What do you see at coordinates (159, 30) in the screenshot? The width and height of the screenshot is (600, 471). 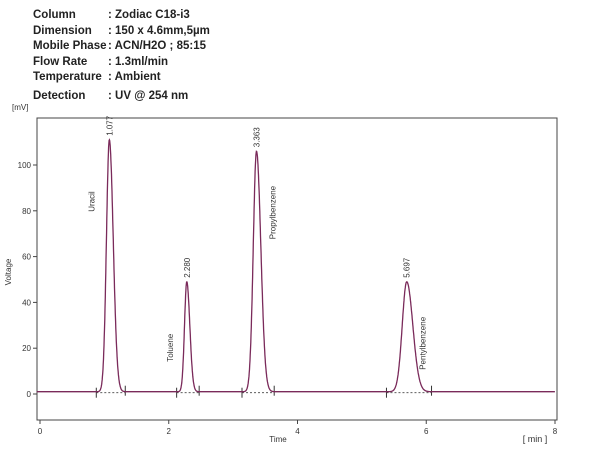 I see `condition-value: : 150 x 4.6mm,5µm` at bounding box center [159, 30].